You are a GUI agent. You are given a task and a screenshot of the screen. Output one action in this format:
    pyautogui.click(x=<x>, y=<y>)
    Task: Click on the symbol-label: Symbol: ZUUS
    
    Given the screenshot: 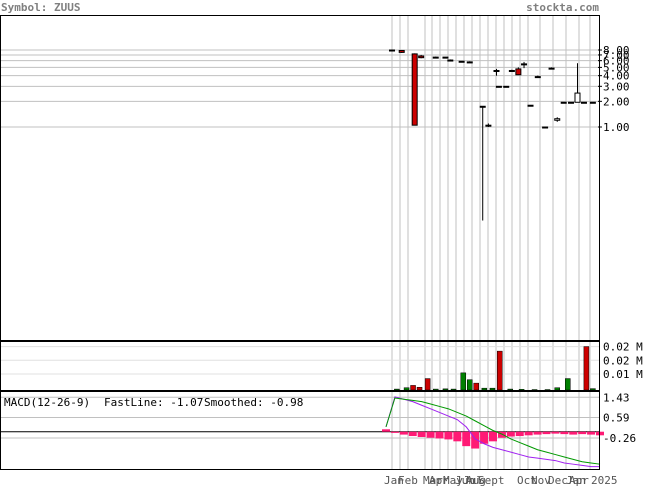 What is the action you would take?
    pyautogui.click(x=40, y=7)
    